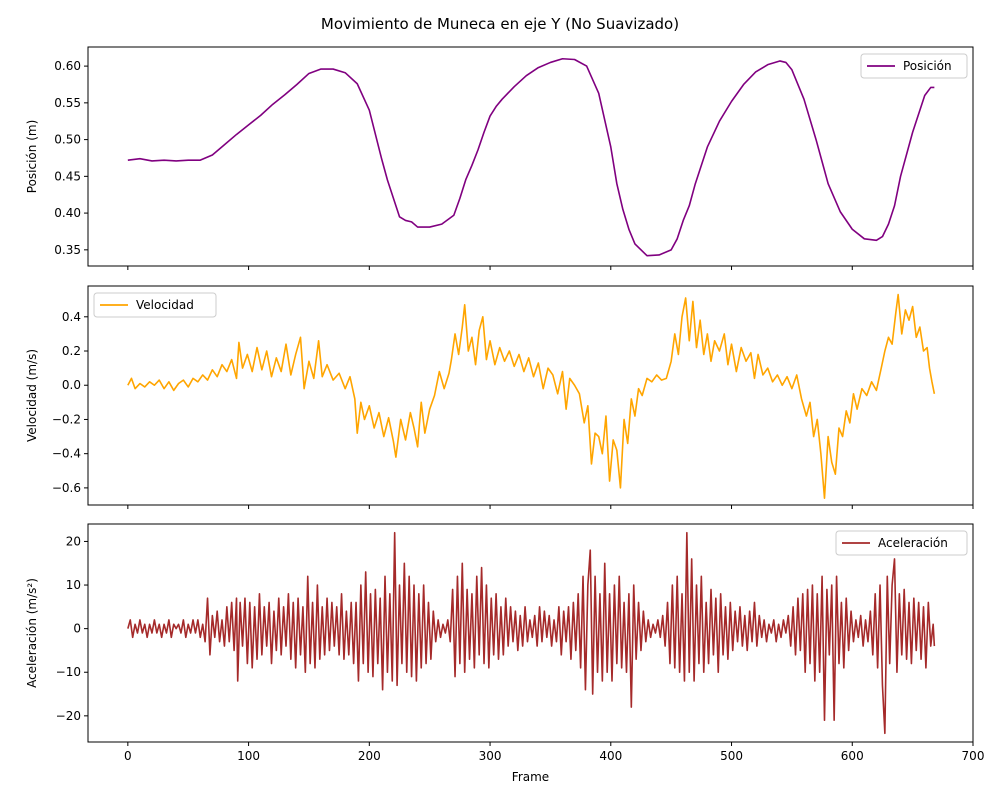 The height and width of the screenshot is (800, 1000). I want to click on x-tick-label: 400, so click(610, 756).